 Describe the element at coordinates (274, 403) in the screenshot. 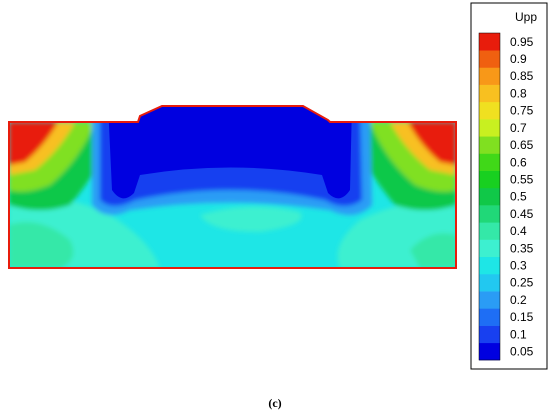

I see `caption: (c)` at that location.